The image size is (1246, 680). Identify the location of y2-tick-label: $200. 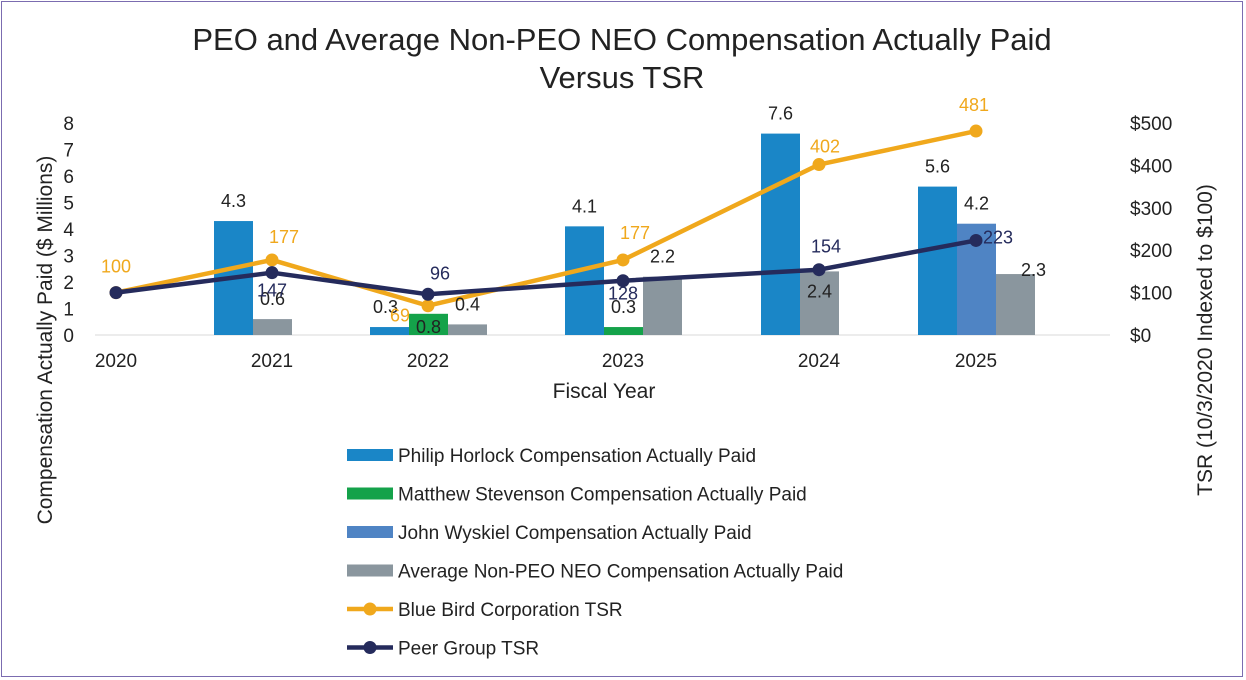
(1151, 251).